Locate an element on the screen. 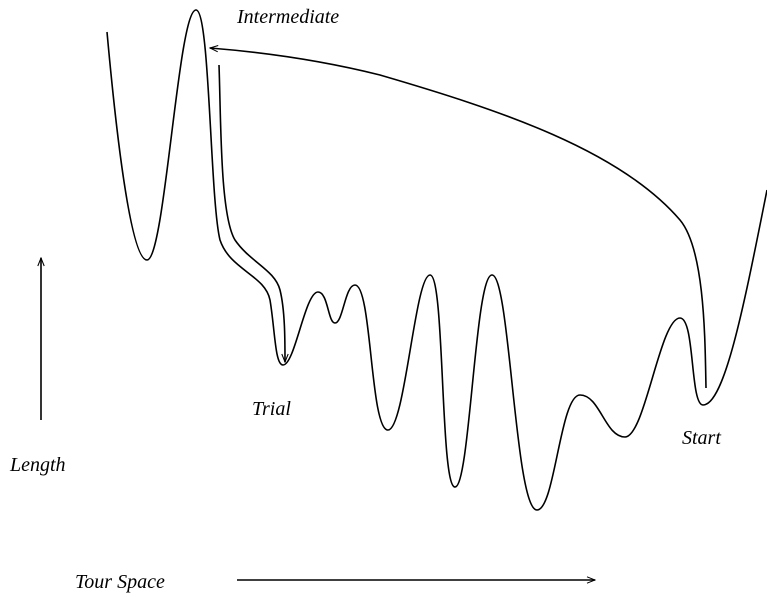 The height and width of the screenshot is (597, 767). start-label: Start is located at coordinates (701, 438).